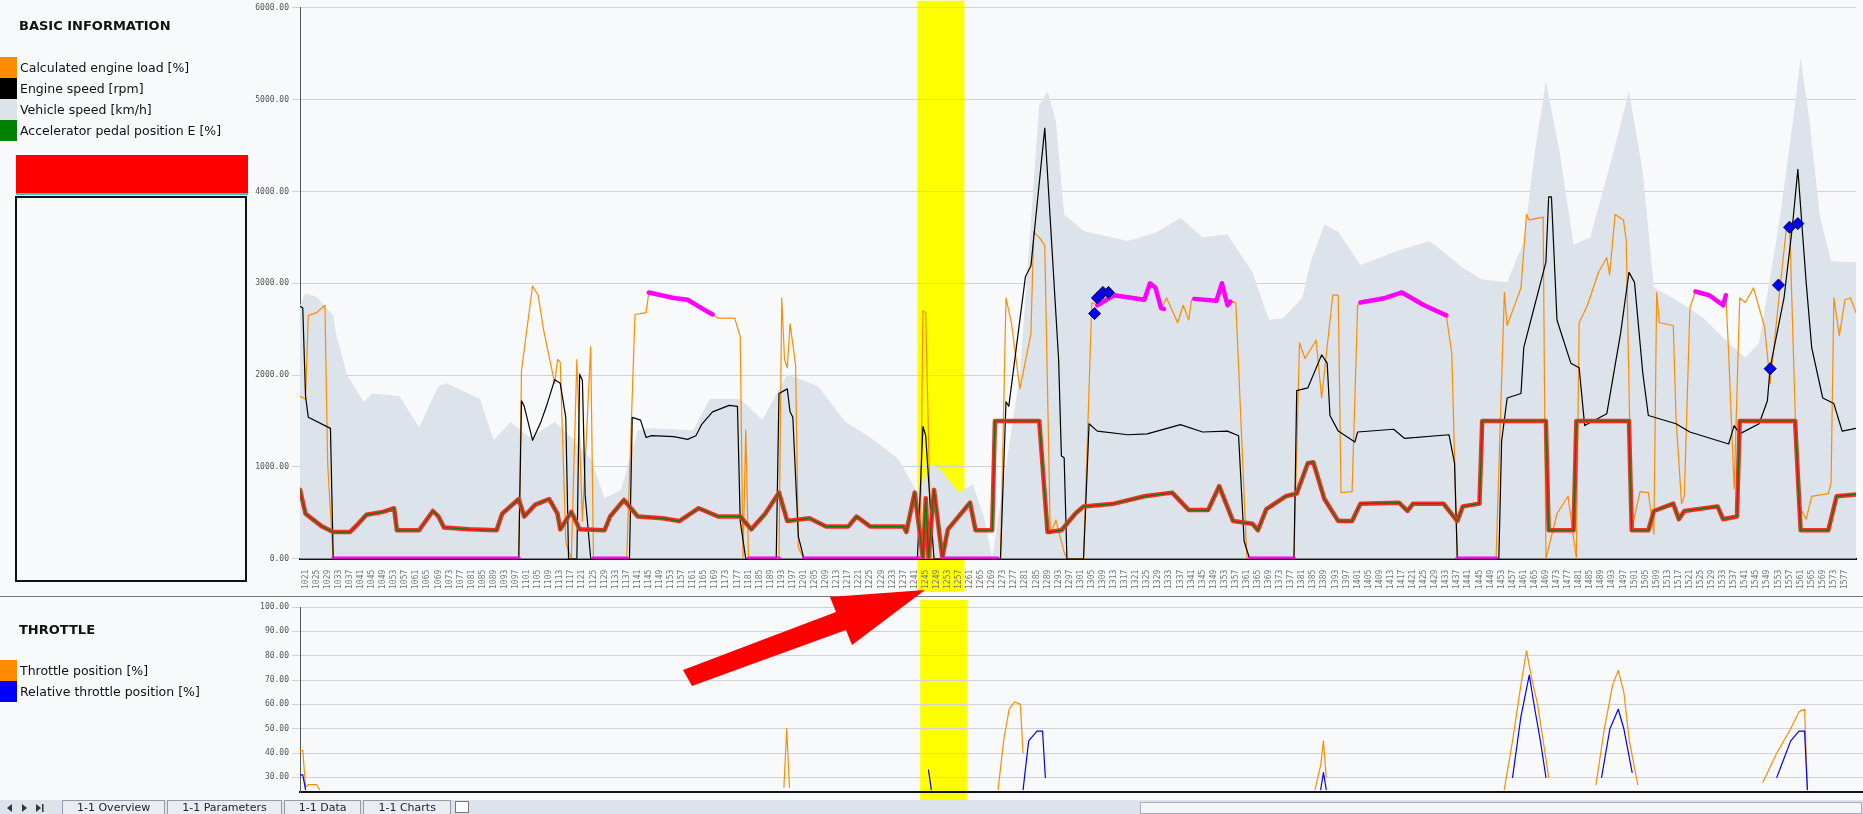 The width and height of the screenshot is (1863, 814). What do you see at coordinates (1822, 579) in the screenshot?
I see `x-tick-label: 1569` at bounding box center [1822, 579].